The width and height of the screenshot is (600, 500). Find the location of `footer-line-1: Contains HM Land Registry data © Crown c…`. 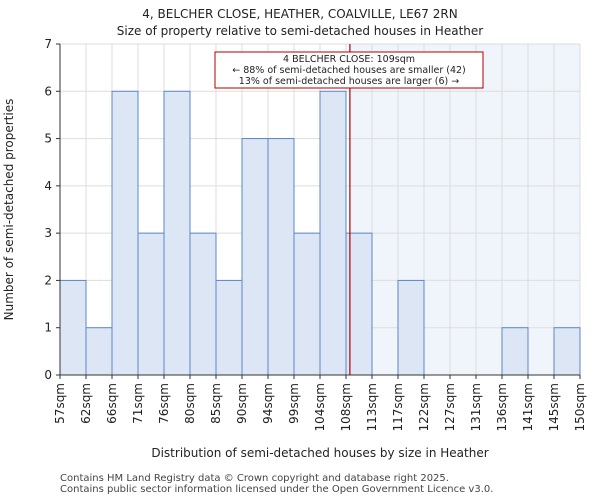

footer-line-1: Contains HM Land Registry data © Crown c… is located at coordinates (254, 478).